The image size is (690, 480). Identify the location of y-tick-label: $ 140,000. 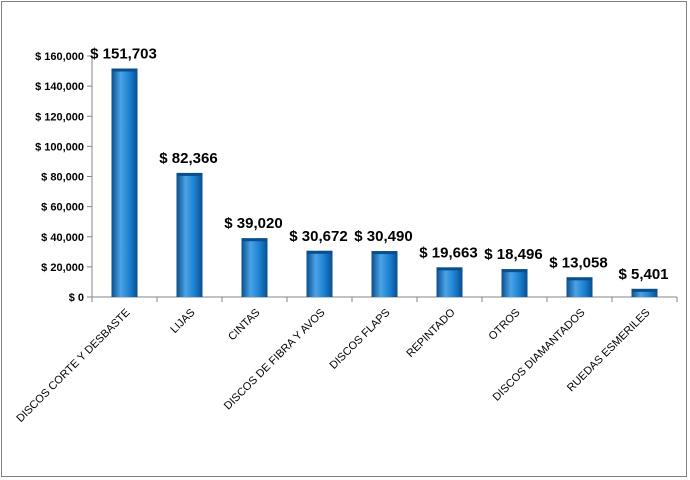
(59, 87).